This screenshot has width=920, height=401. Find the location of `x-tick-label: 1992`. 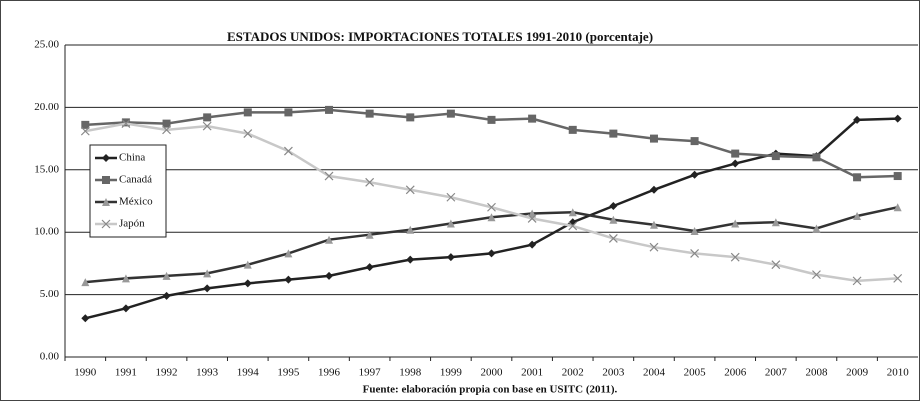

x-tick-label: 1992 is located at coordinates (167, 373).